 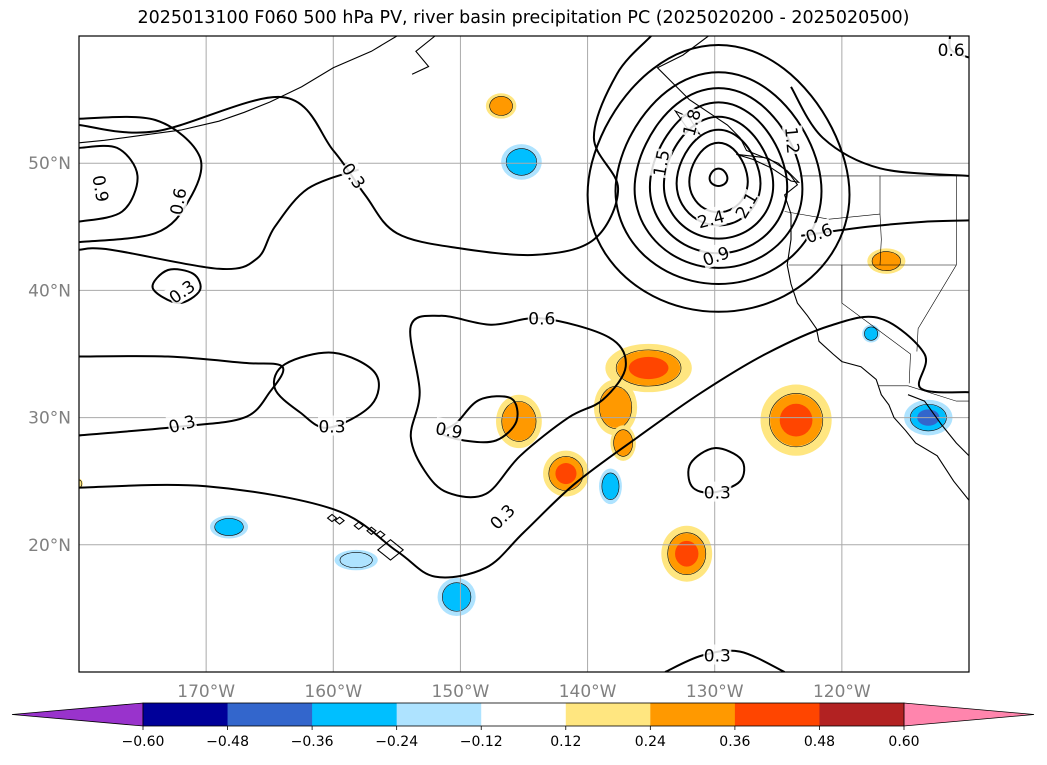 I want to click on latitude-labels: 20°N 30°N 40°N 50°N, so click(x=49, y=355).